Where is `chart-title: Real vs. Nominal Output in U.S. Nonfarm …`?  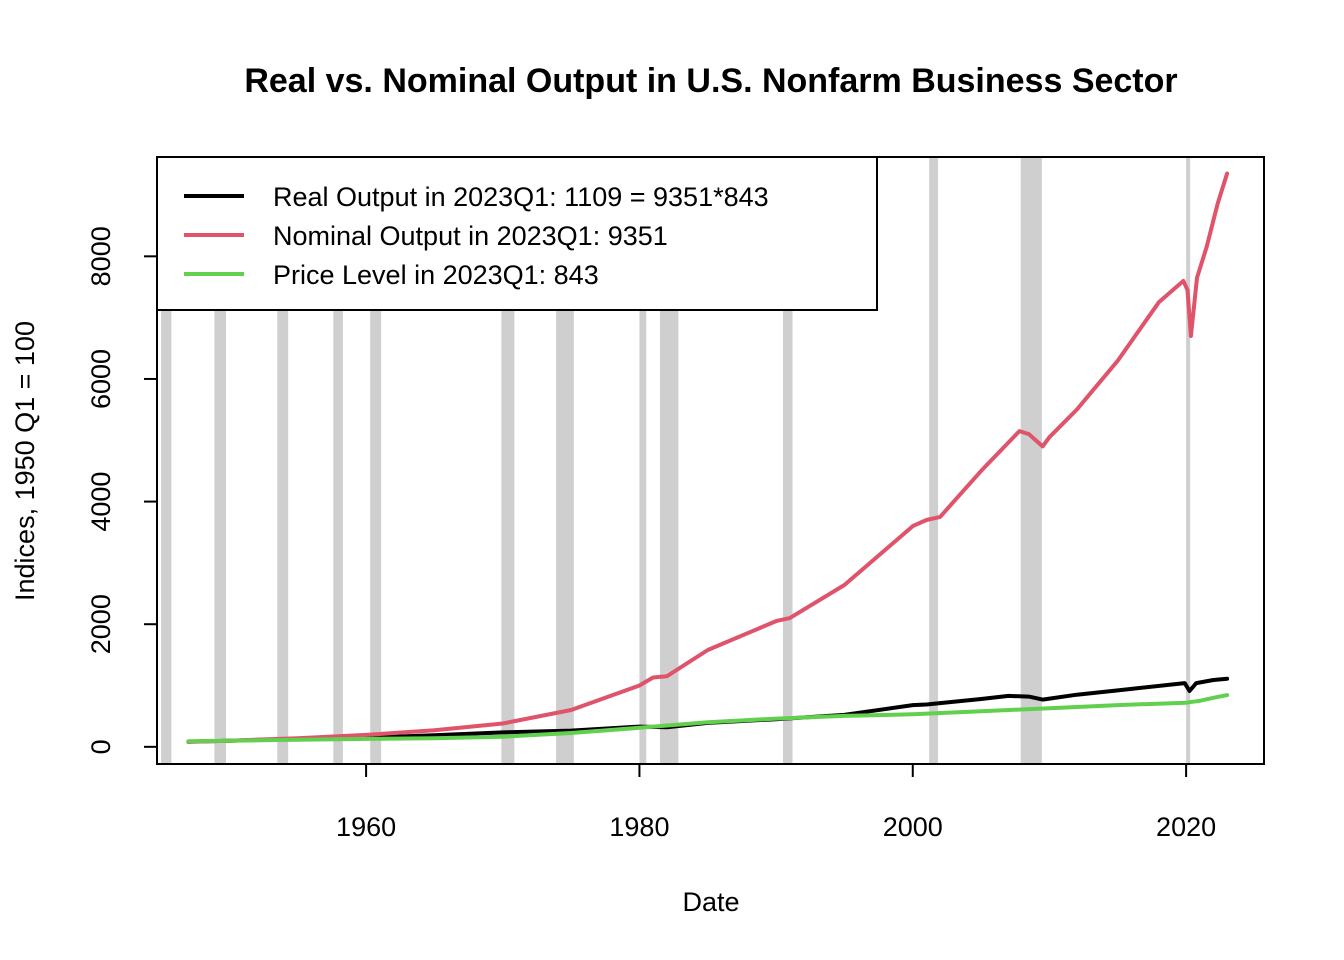
chart-title: Real vs. Nominal Output in U.S. Nonfarm … is located at coordinates (710, 81).